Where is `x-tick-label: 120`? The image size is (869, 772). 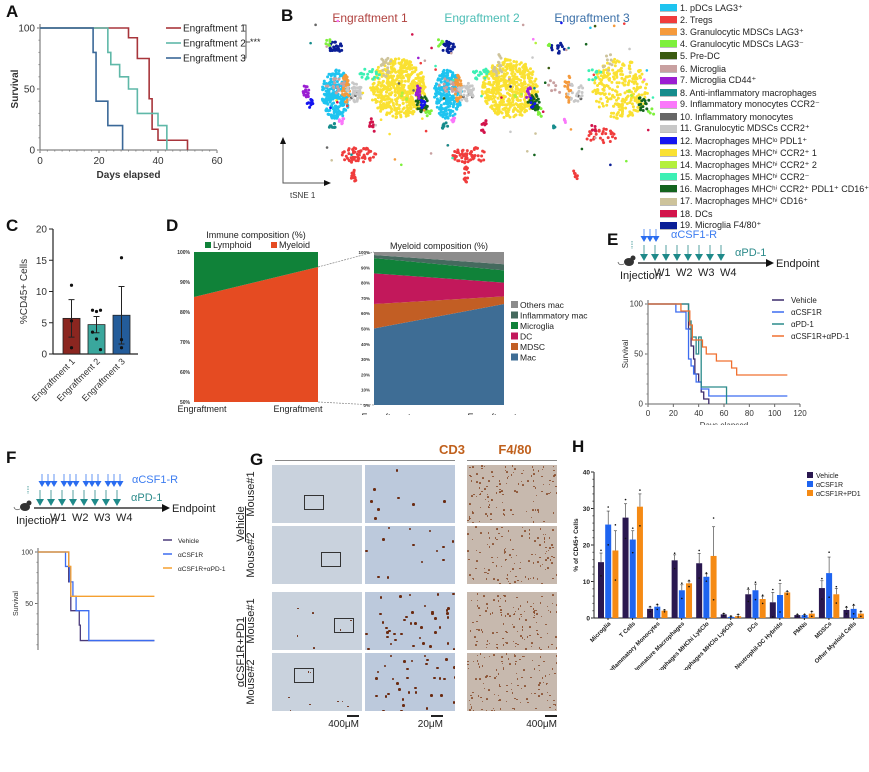
x-tick-label: 120 is located at coordinates (800, 413).